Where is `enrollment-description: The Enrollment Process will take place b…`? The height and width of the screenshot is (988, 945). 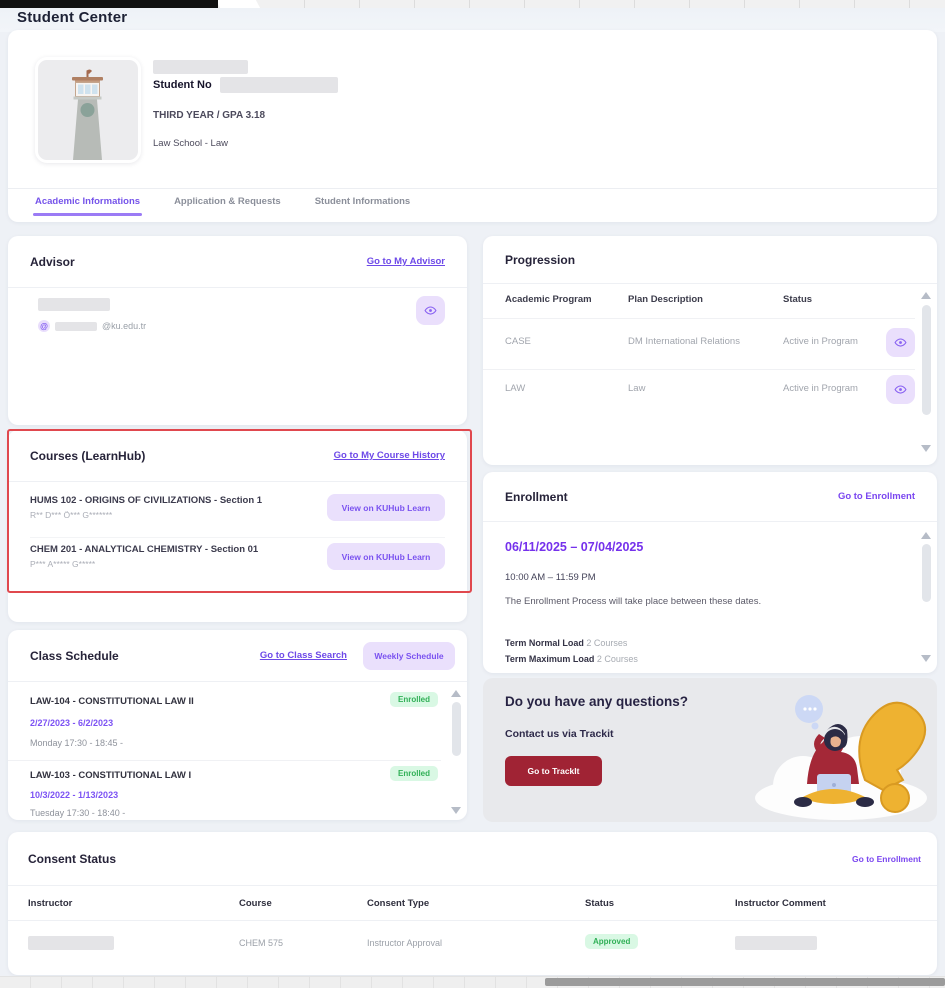 enrollment-description: The Enrollment Process will take place b… is located at coordinates (633, 601).